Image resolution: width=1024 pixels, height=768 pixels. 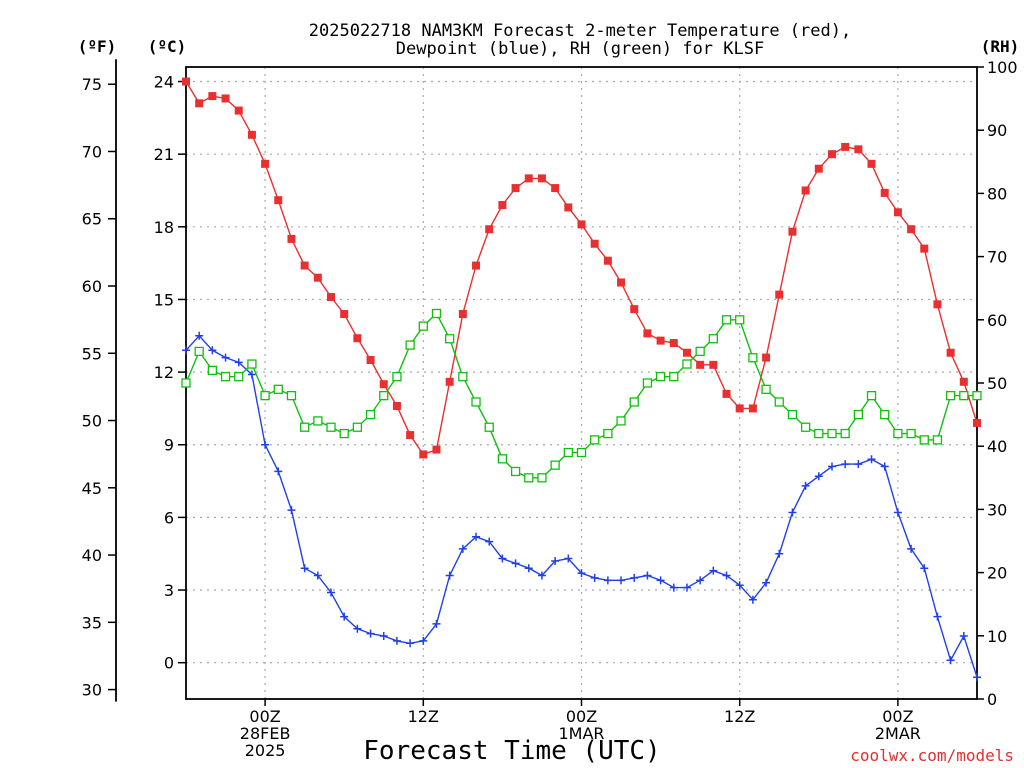 I want to click on fahrenheit-tick-label: 40, so click(x=92, y=555).